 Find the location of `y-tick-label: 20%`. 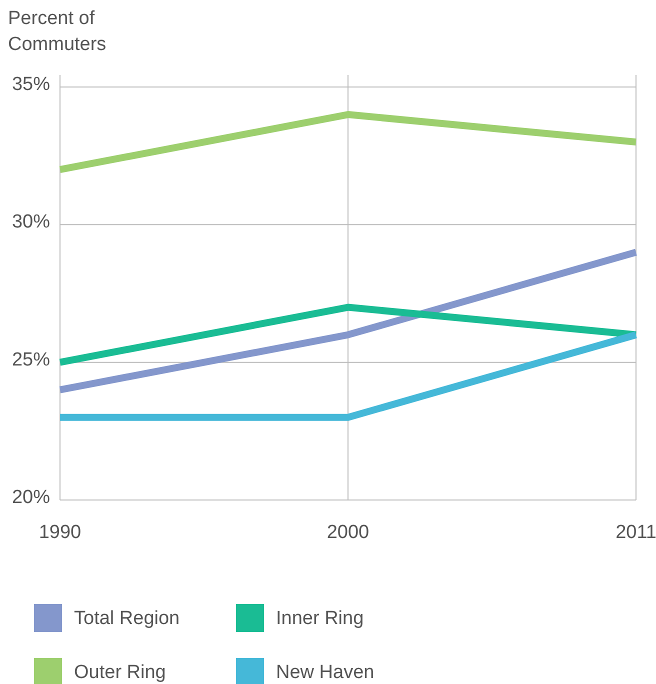

y-tick-label: 20% is located at coordinates (31, 497).